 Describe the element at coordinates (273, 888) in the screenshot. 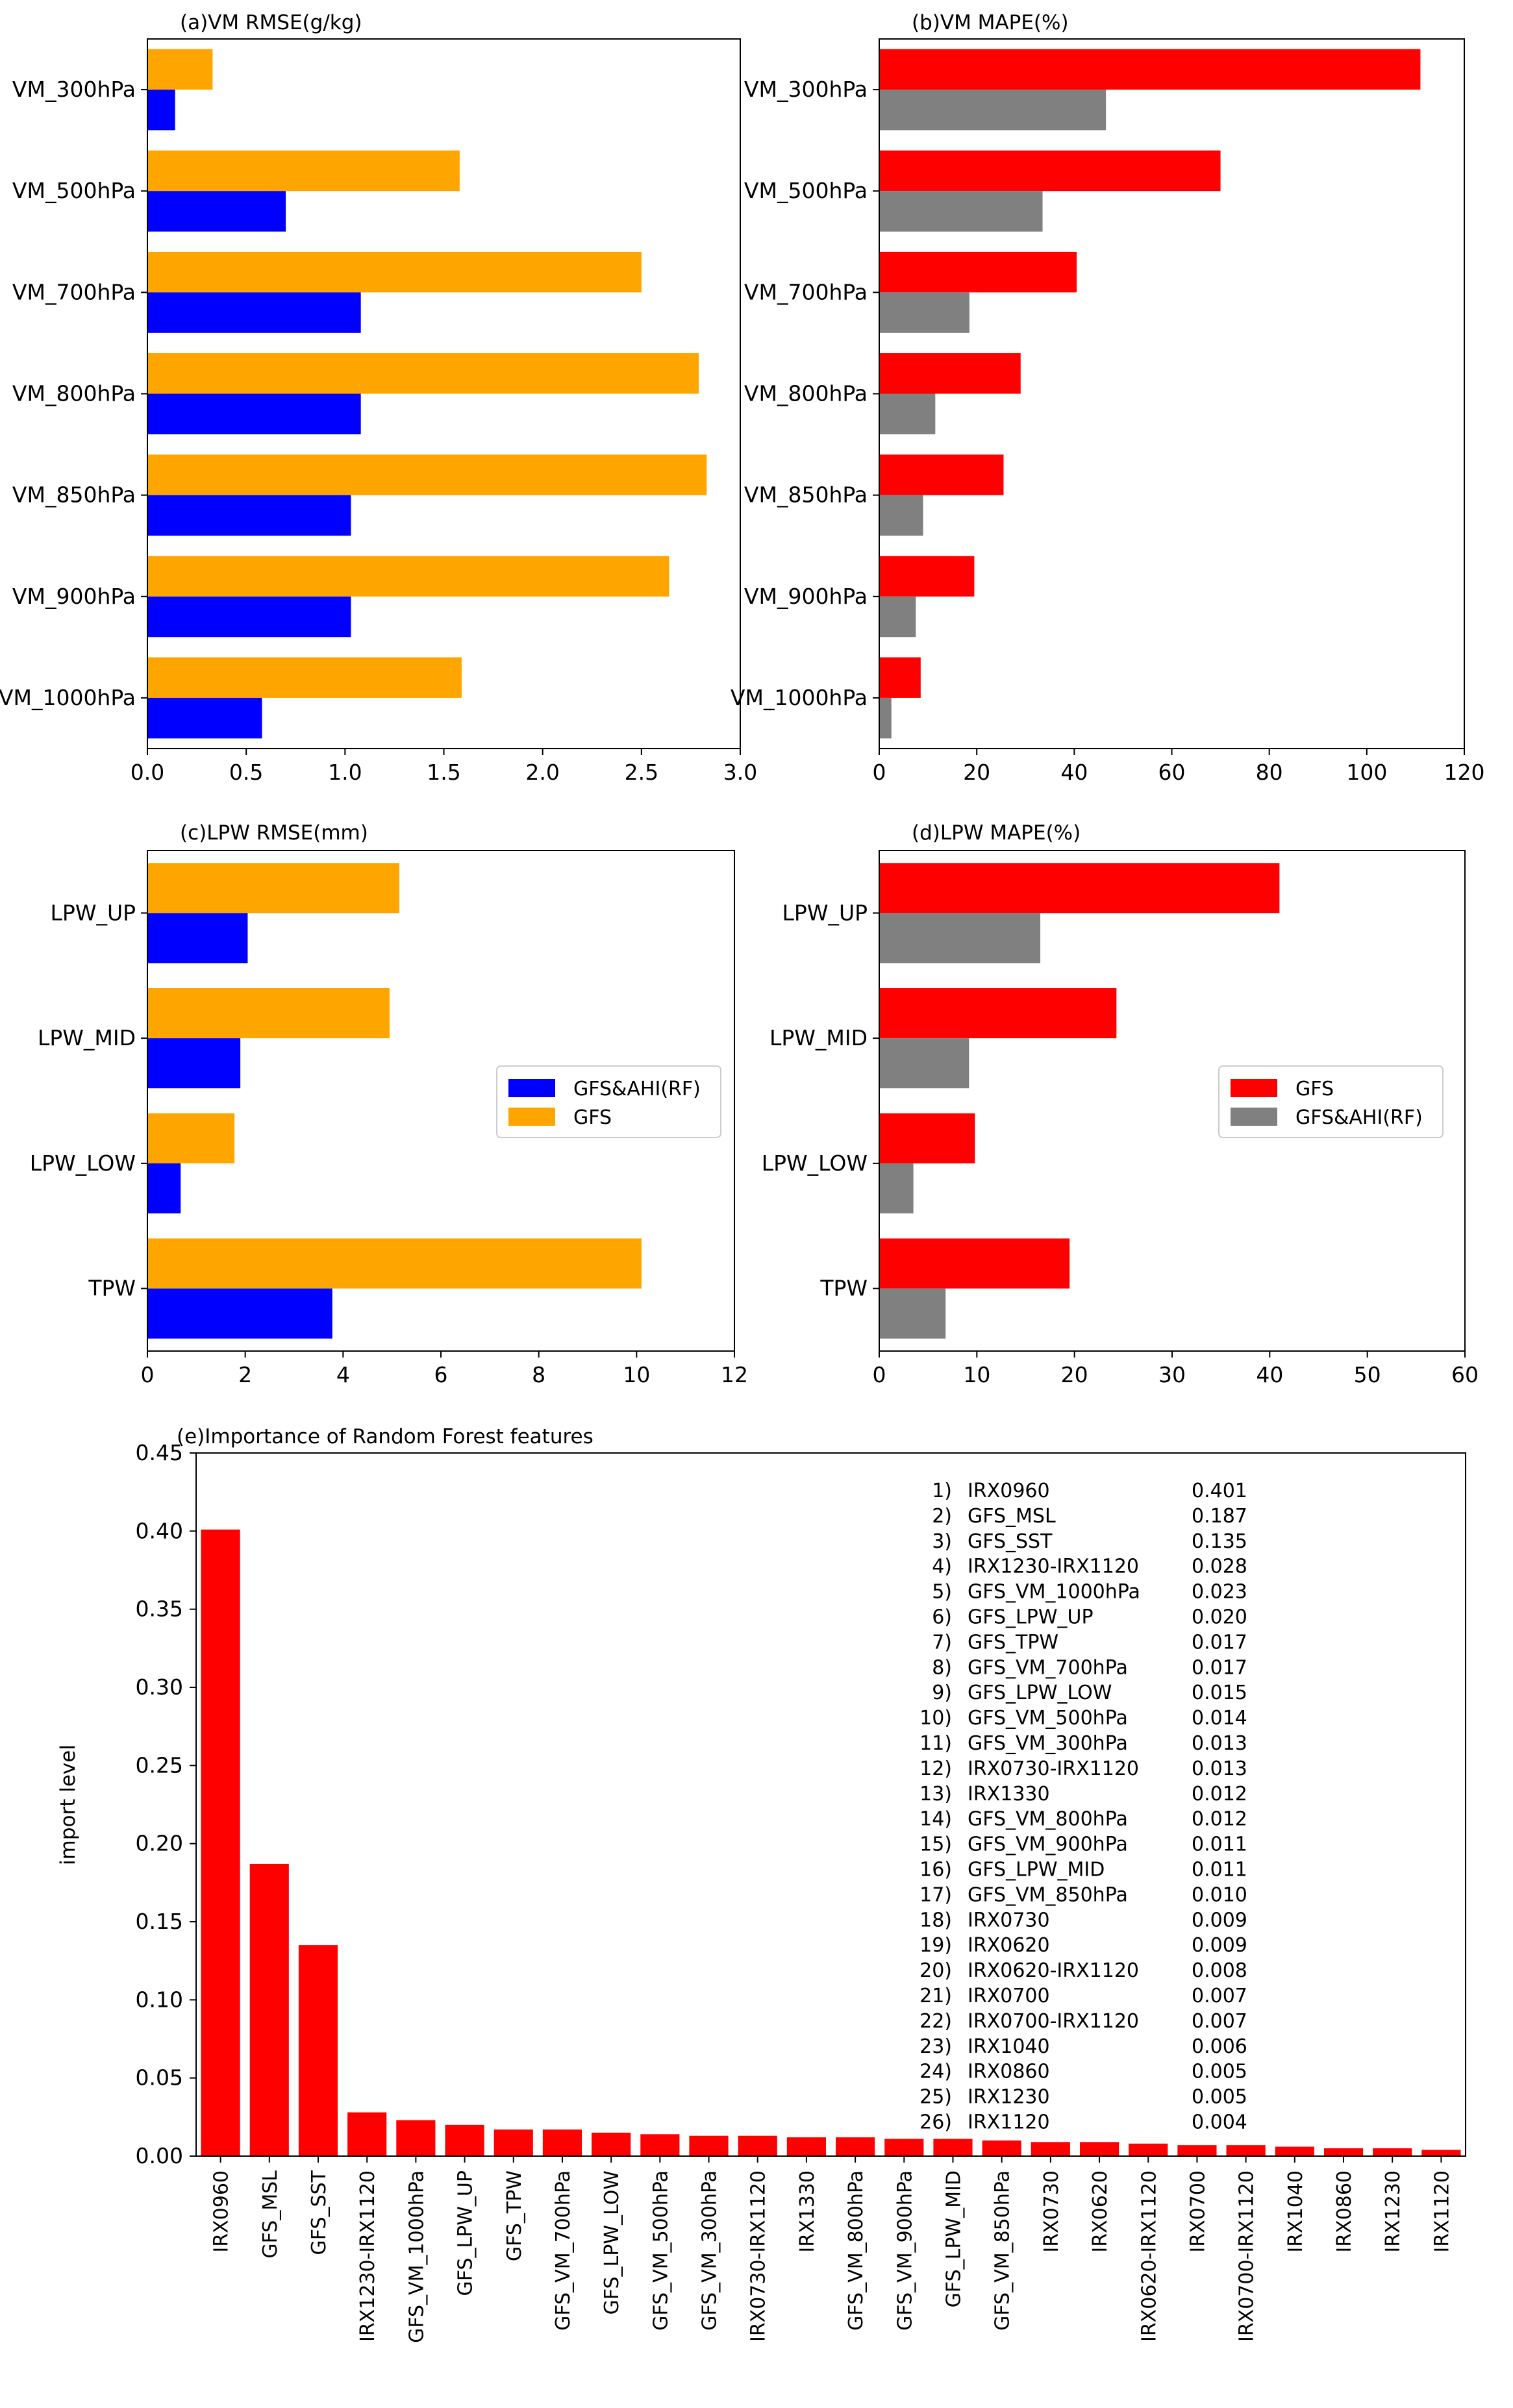

I see `bar-gfs-lpw_up` at that location.